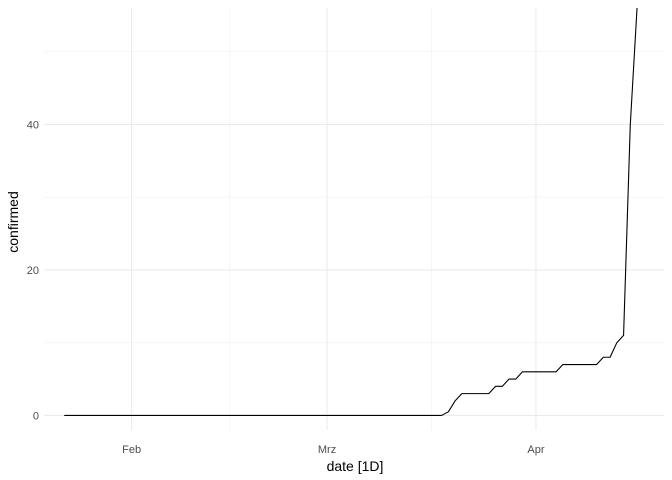 This screenshot has height=480, width=672. What do you see at coordinates (327, 450) in the screenshot?
I see `x-tick-label: Mrz` at bounding box center [327, 450].